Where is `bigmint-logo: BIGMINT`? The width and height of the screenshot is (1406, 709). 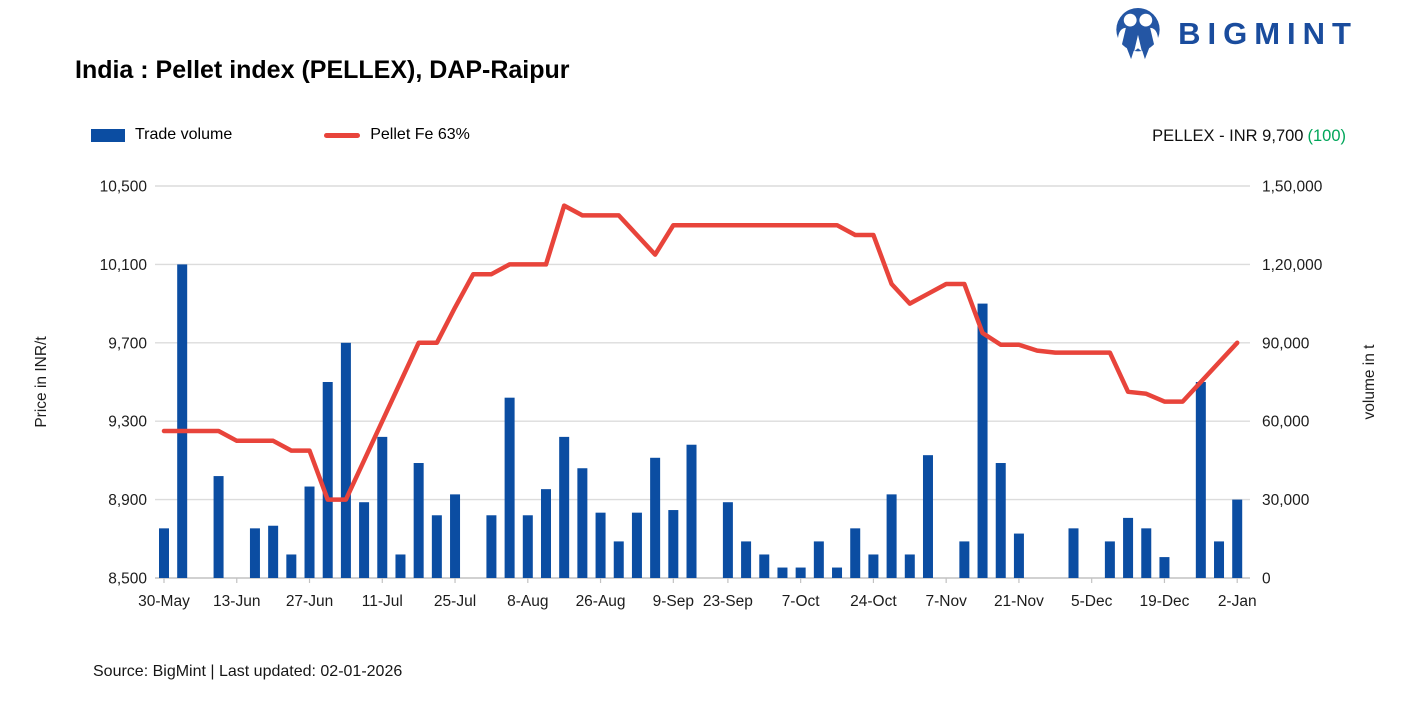
bigmint-logo: BIGMINT is located at coordinates (1235, 34).